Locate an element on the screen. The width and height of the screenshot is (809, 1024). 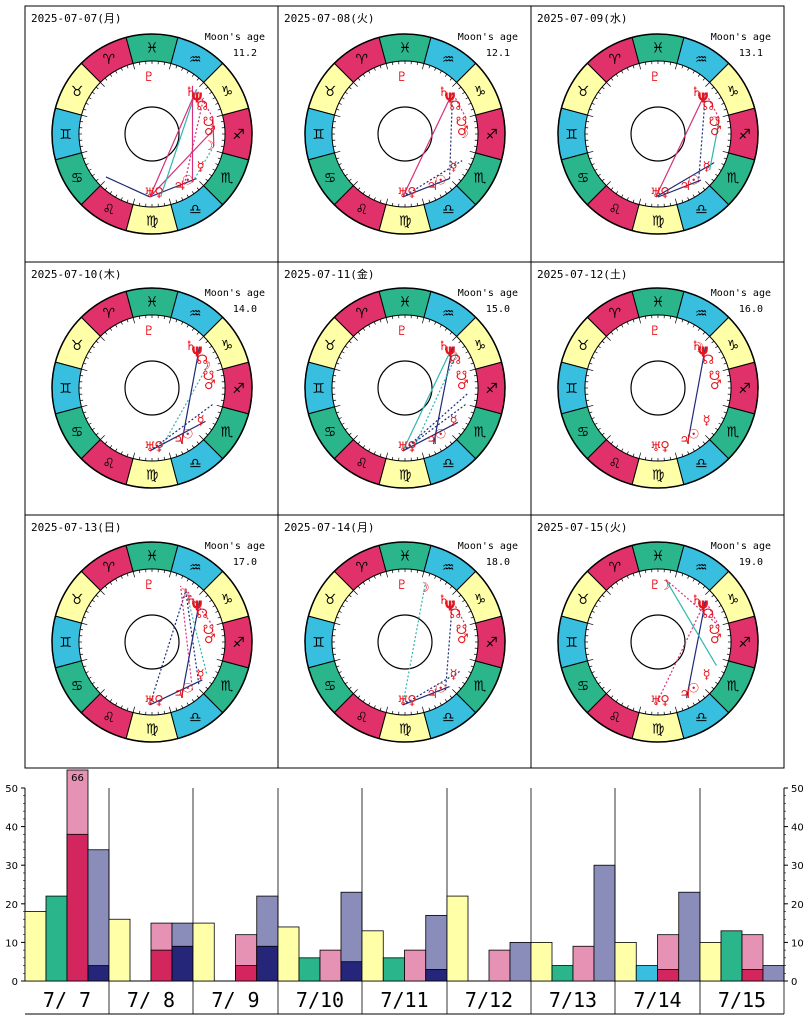
chart-date: 2025-07-14(月) is located at coordinates (329, 527).